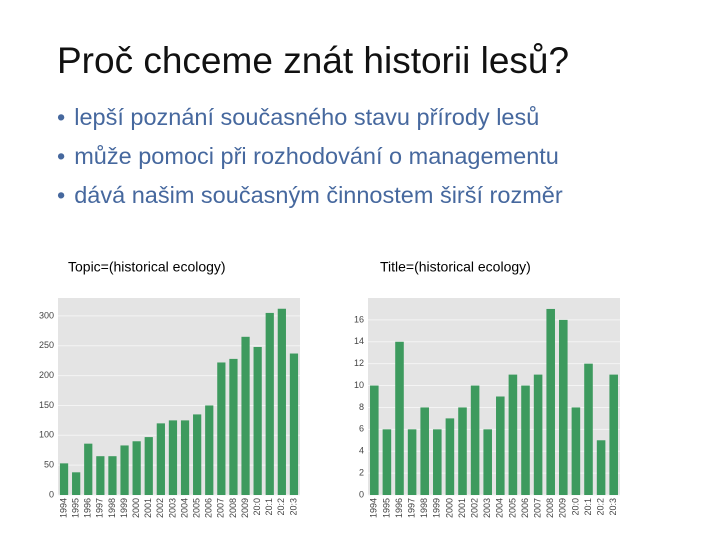  Describe the element at coordinates (537, 508) in the screenshot. I see `x-tick-label: 2007` at that location.